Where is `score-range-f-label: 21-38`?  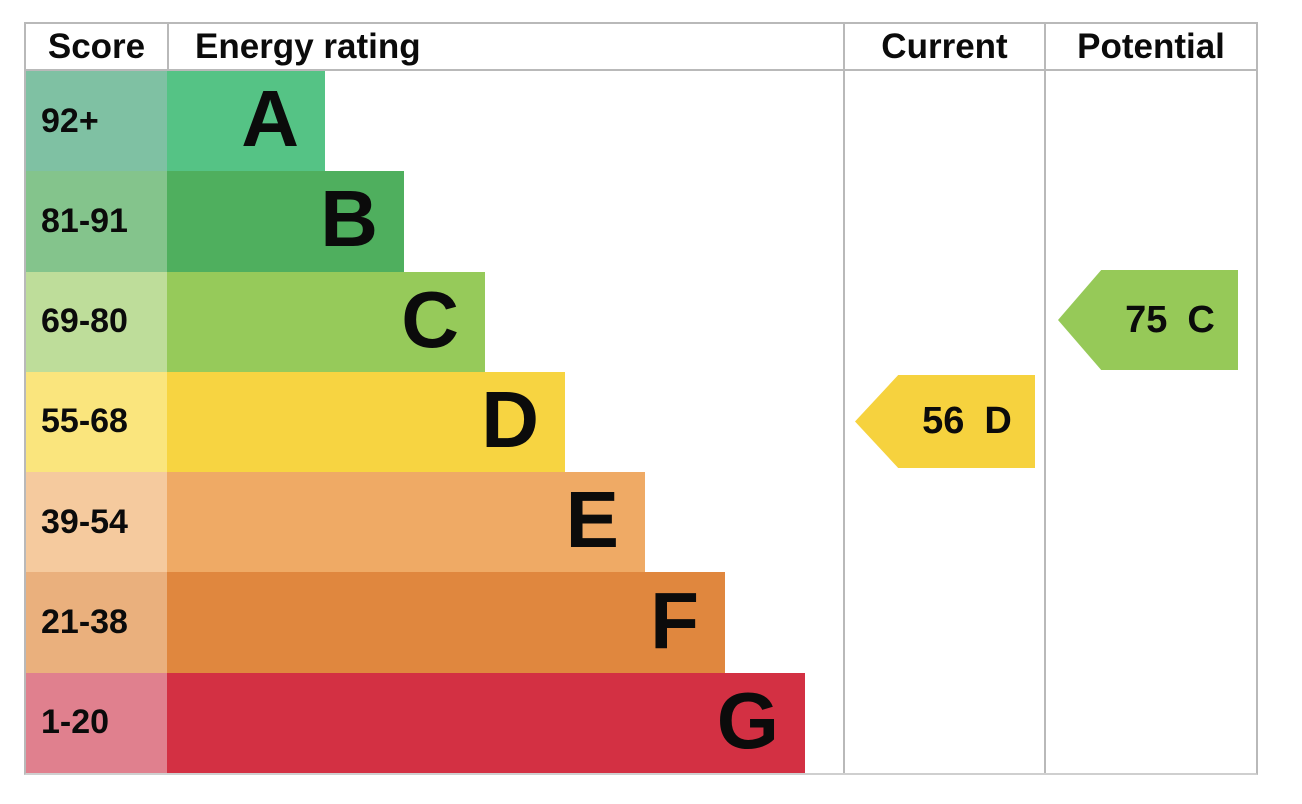
score-range-f-label: 21-38 is located at coordinates (84, 622).